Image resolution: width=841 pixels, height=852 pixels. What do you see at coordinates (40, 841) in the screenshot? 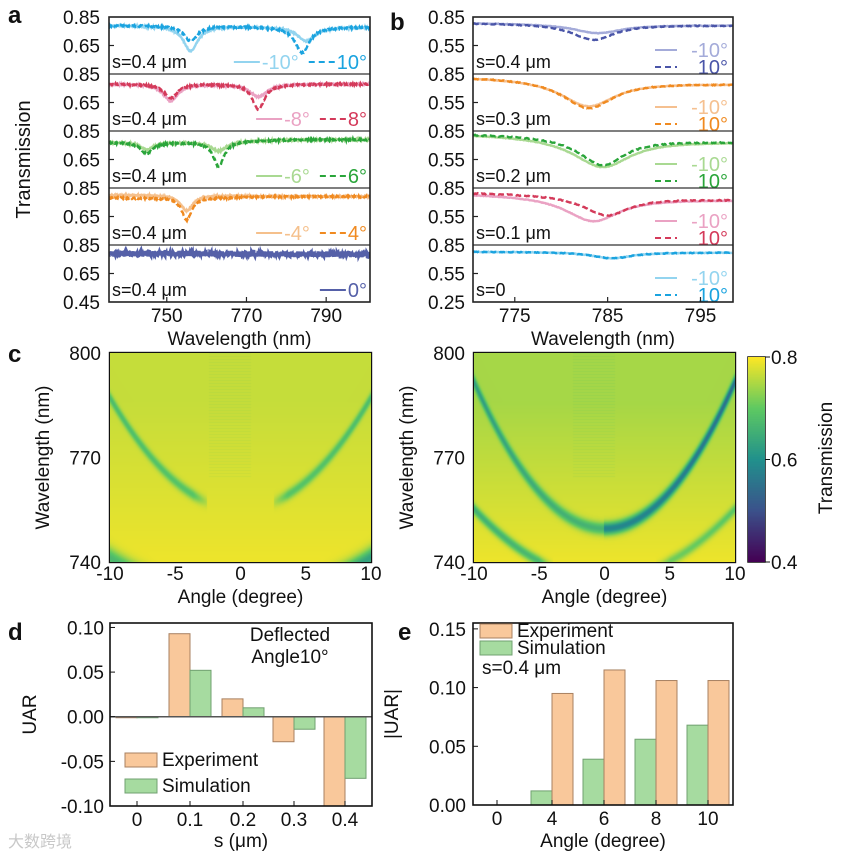
I see `watermark: 大数跨境` at bounding box center [40, 841].